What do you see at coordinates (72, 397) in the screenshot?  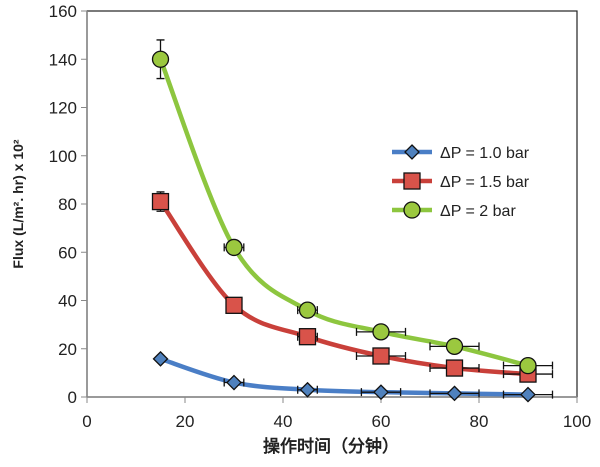 I see `y-tick-label: 0` at bounding box center [72, 397].